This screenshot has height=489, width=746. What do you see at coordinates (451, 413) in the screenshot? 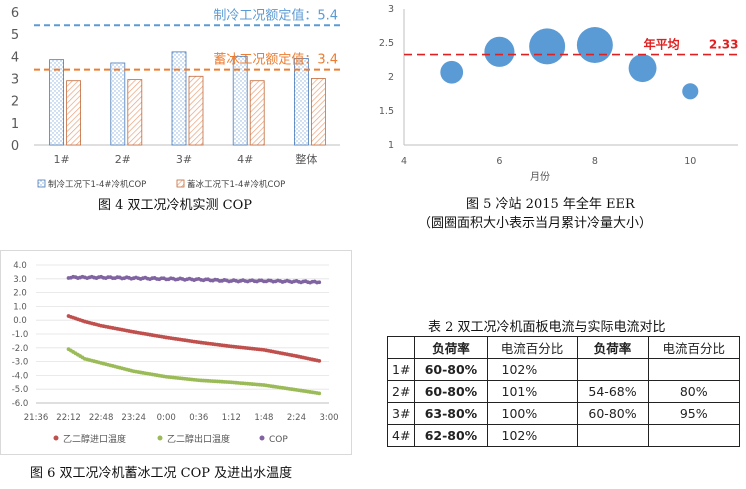
I see `table-cell: 63-80%` at bounding box center [451, 413].